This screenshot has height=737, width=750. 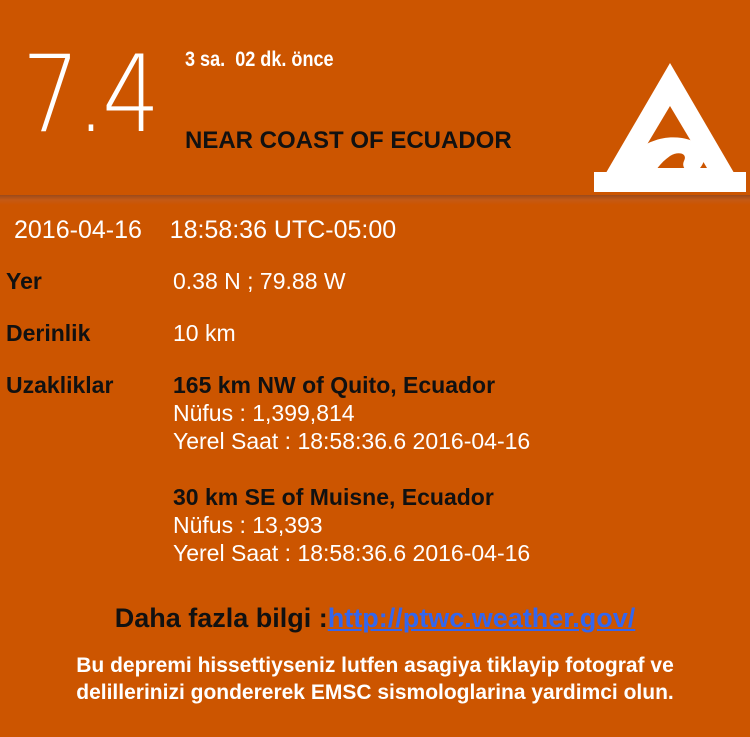 What do you see at coordinates (24, 281) in the screenshot?
I see `location-label: Yer` at bounding box center [24, 281].